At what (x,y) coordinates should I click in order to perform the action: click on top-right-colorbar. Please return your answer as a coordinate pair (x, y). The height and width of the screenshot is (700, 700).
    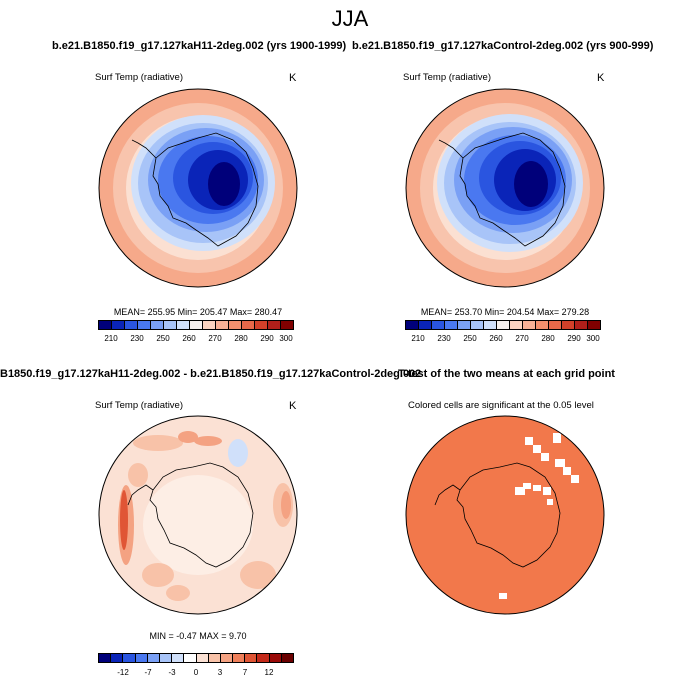
    Looking at the image, I should click on (503, 325).